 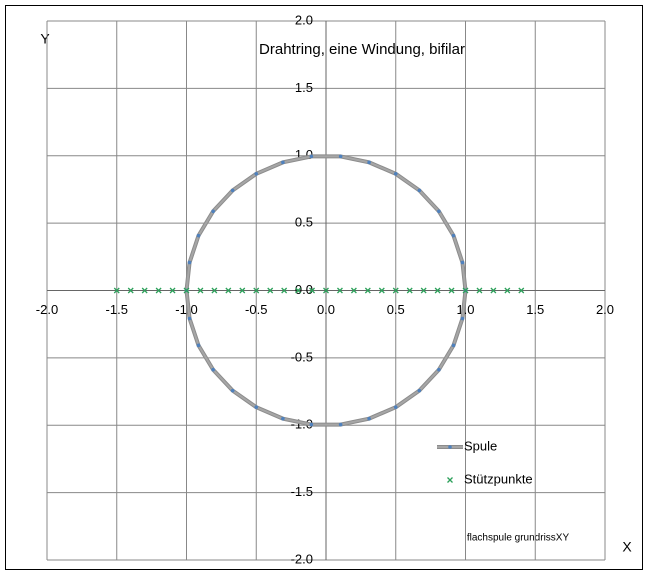 I want to click on x-tick-label: -0.5, so click(x=256, y=309).